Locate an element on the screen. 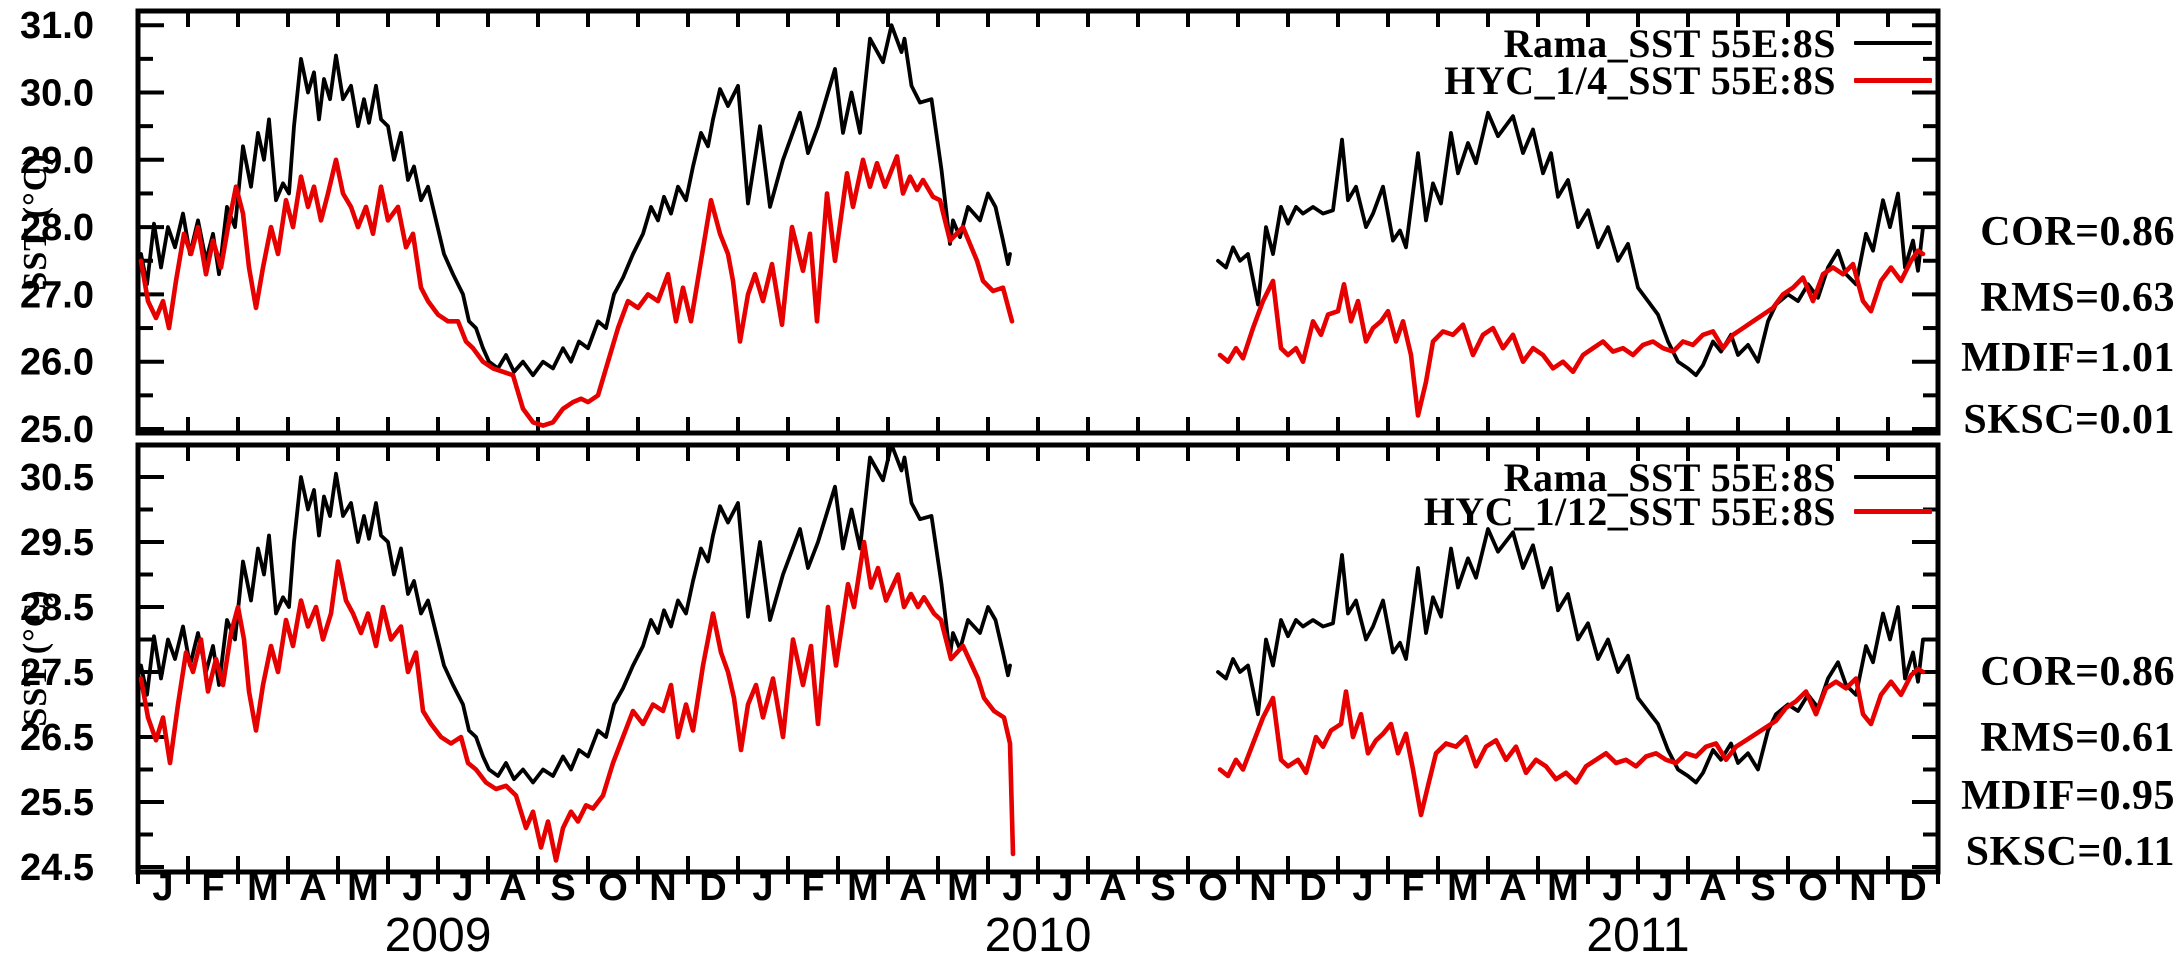 This screenshot has width=2181, height=957. bottom-panel-y-axis-title: SST (°C) is located at coordinates (35, 658).